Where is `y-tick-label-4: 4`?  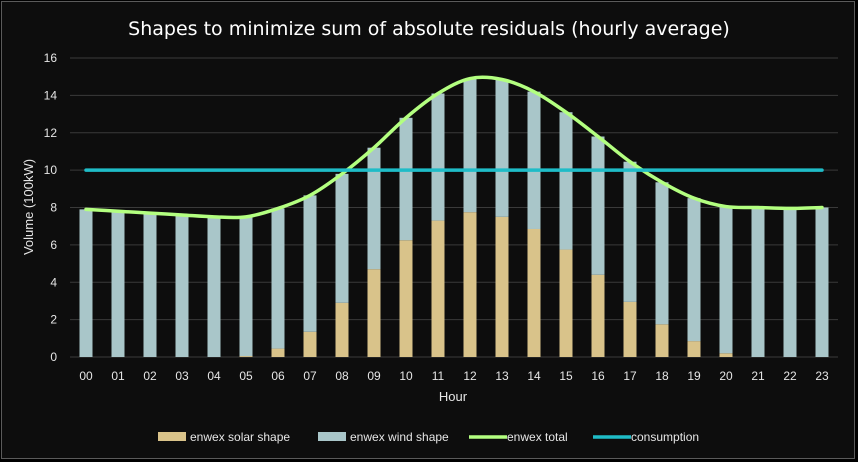 y-tick-label-4: 4 is located at coordinates (53, 282).